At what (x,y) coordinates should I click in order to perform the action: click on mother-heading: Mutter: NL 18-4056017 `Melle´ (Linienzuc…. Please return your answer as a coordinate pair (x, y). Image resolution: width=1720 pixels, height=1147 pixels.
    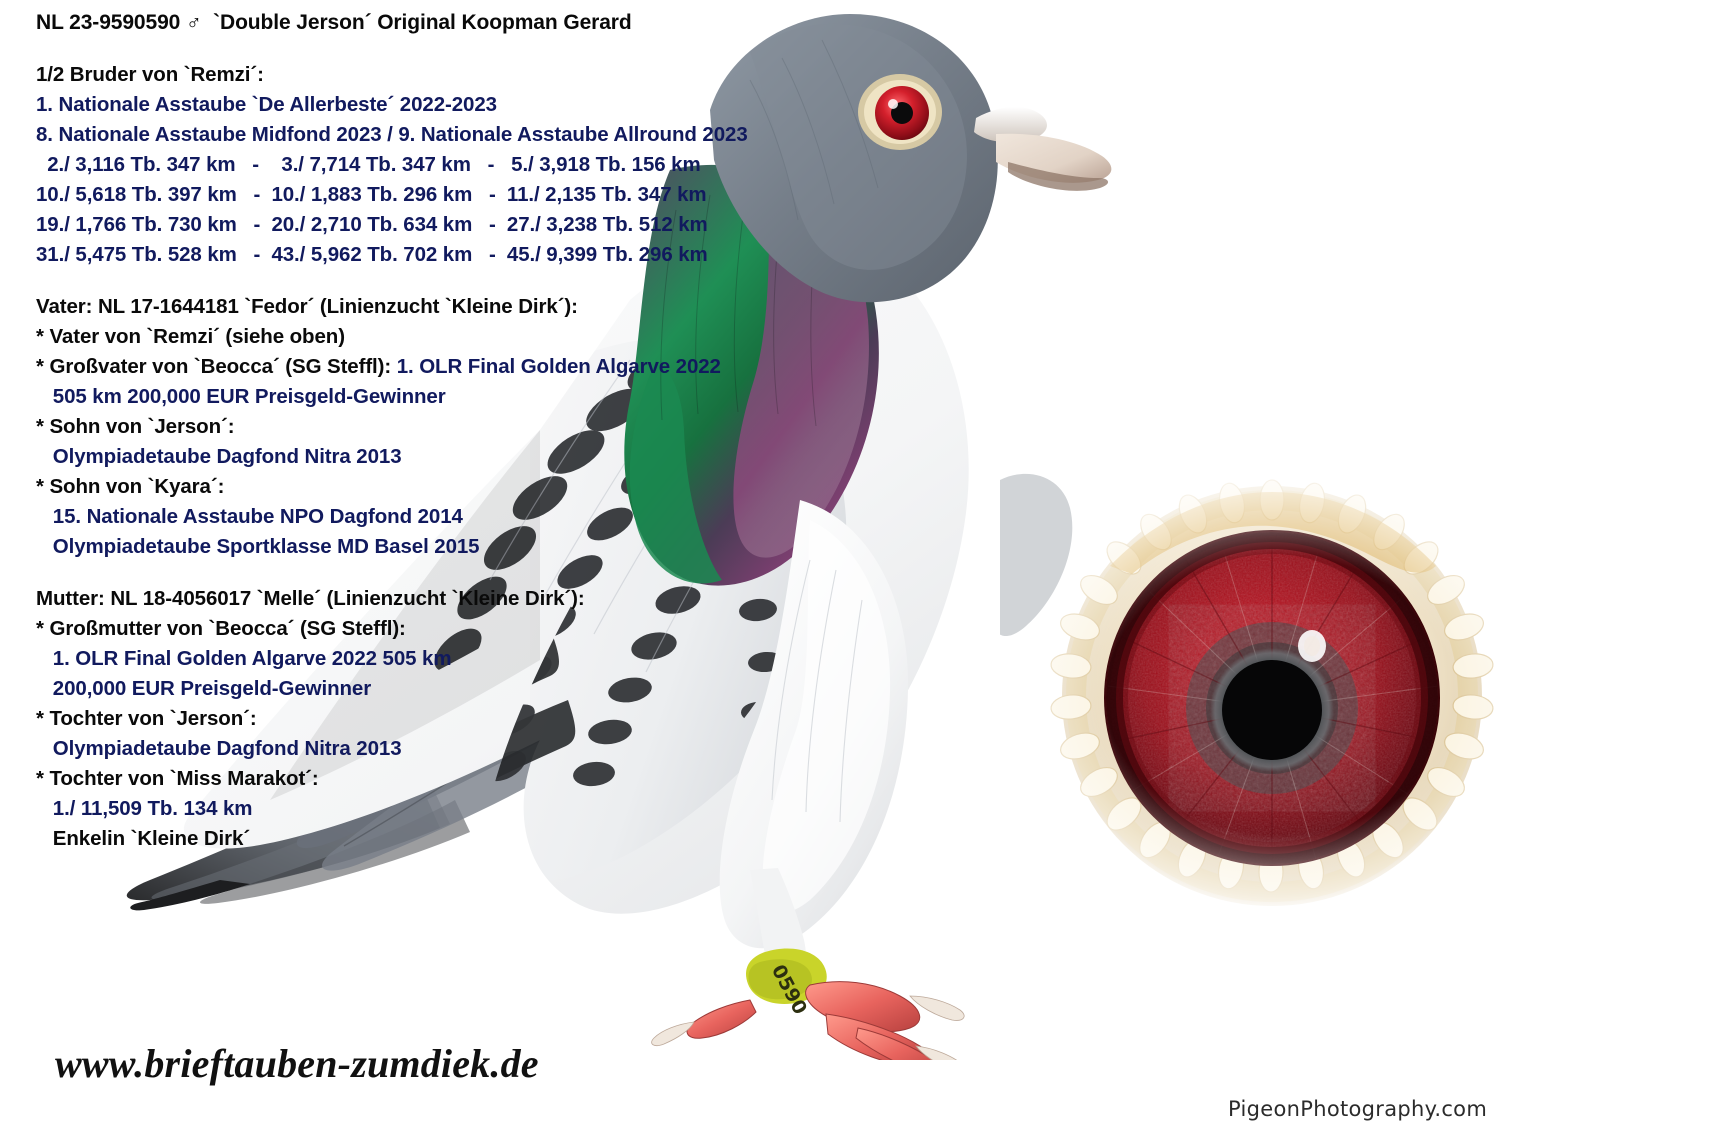
    Looking at the image, I should click on (310, 598).